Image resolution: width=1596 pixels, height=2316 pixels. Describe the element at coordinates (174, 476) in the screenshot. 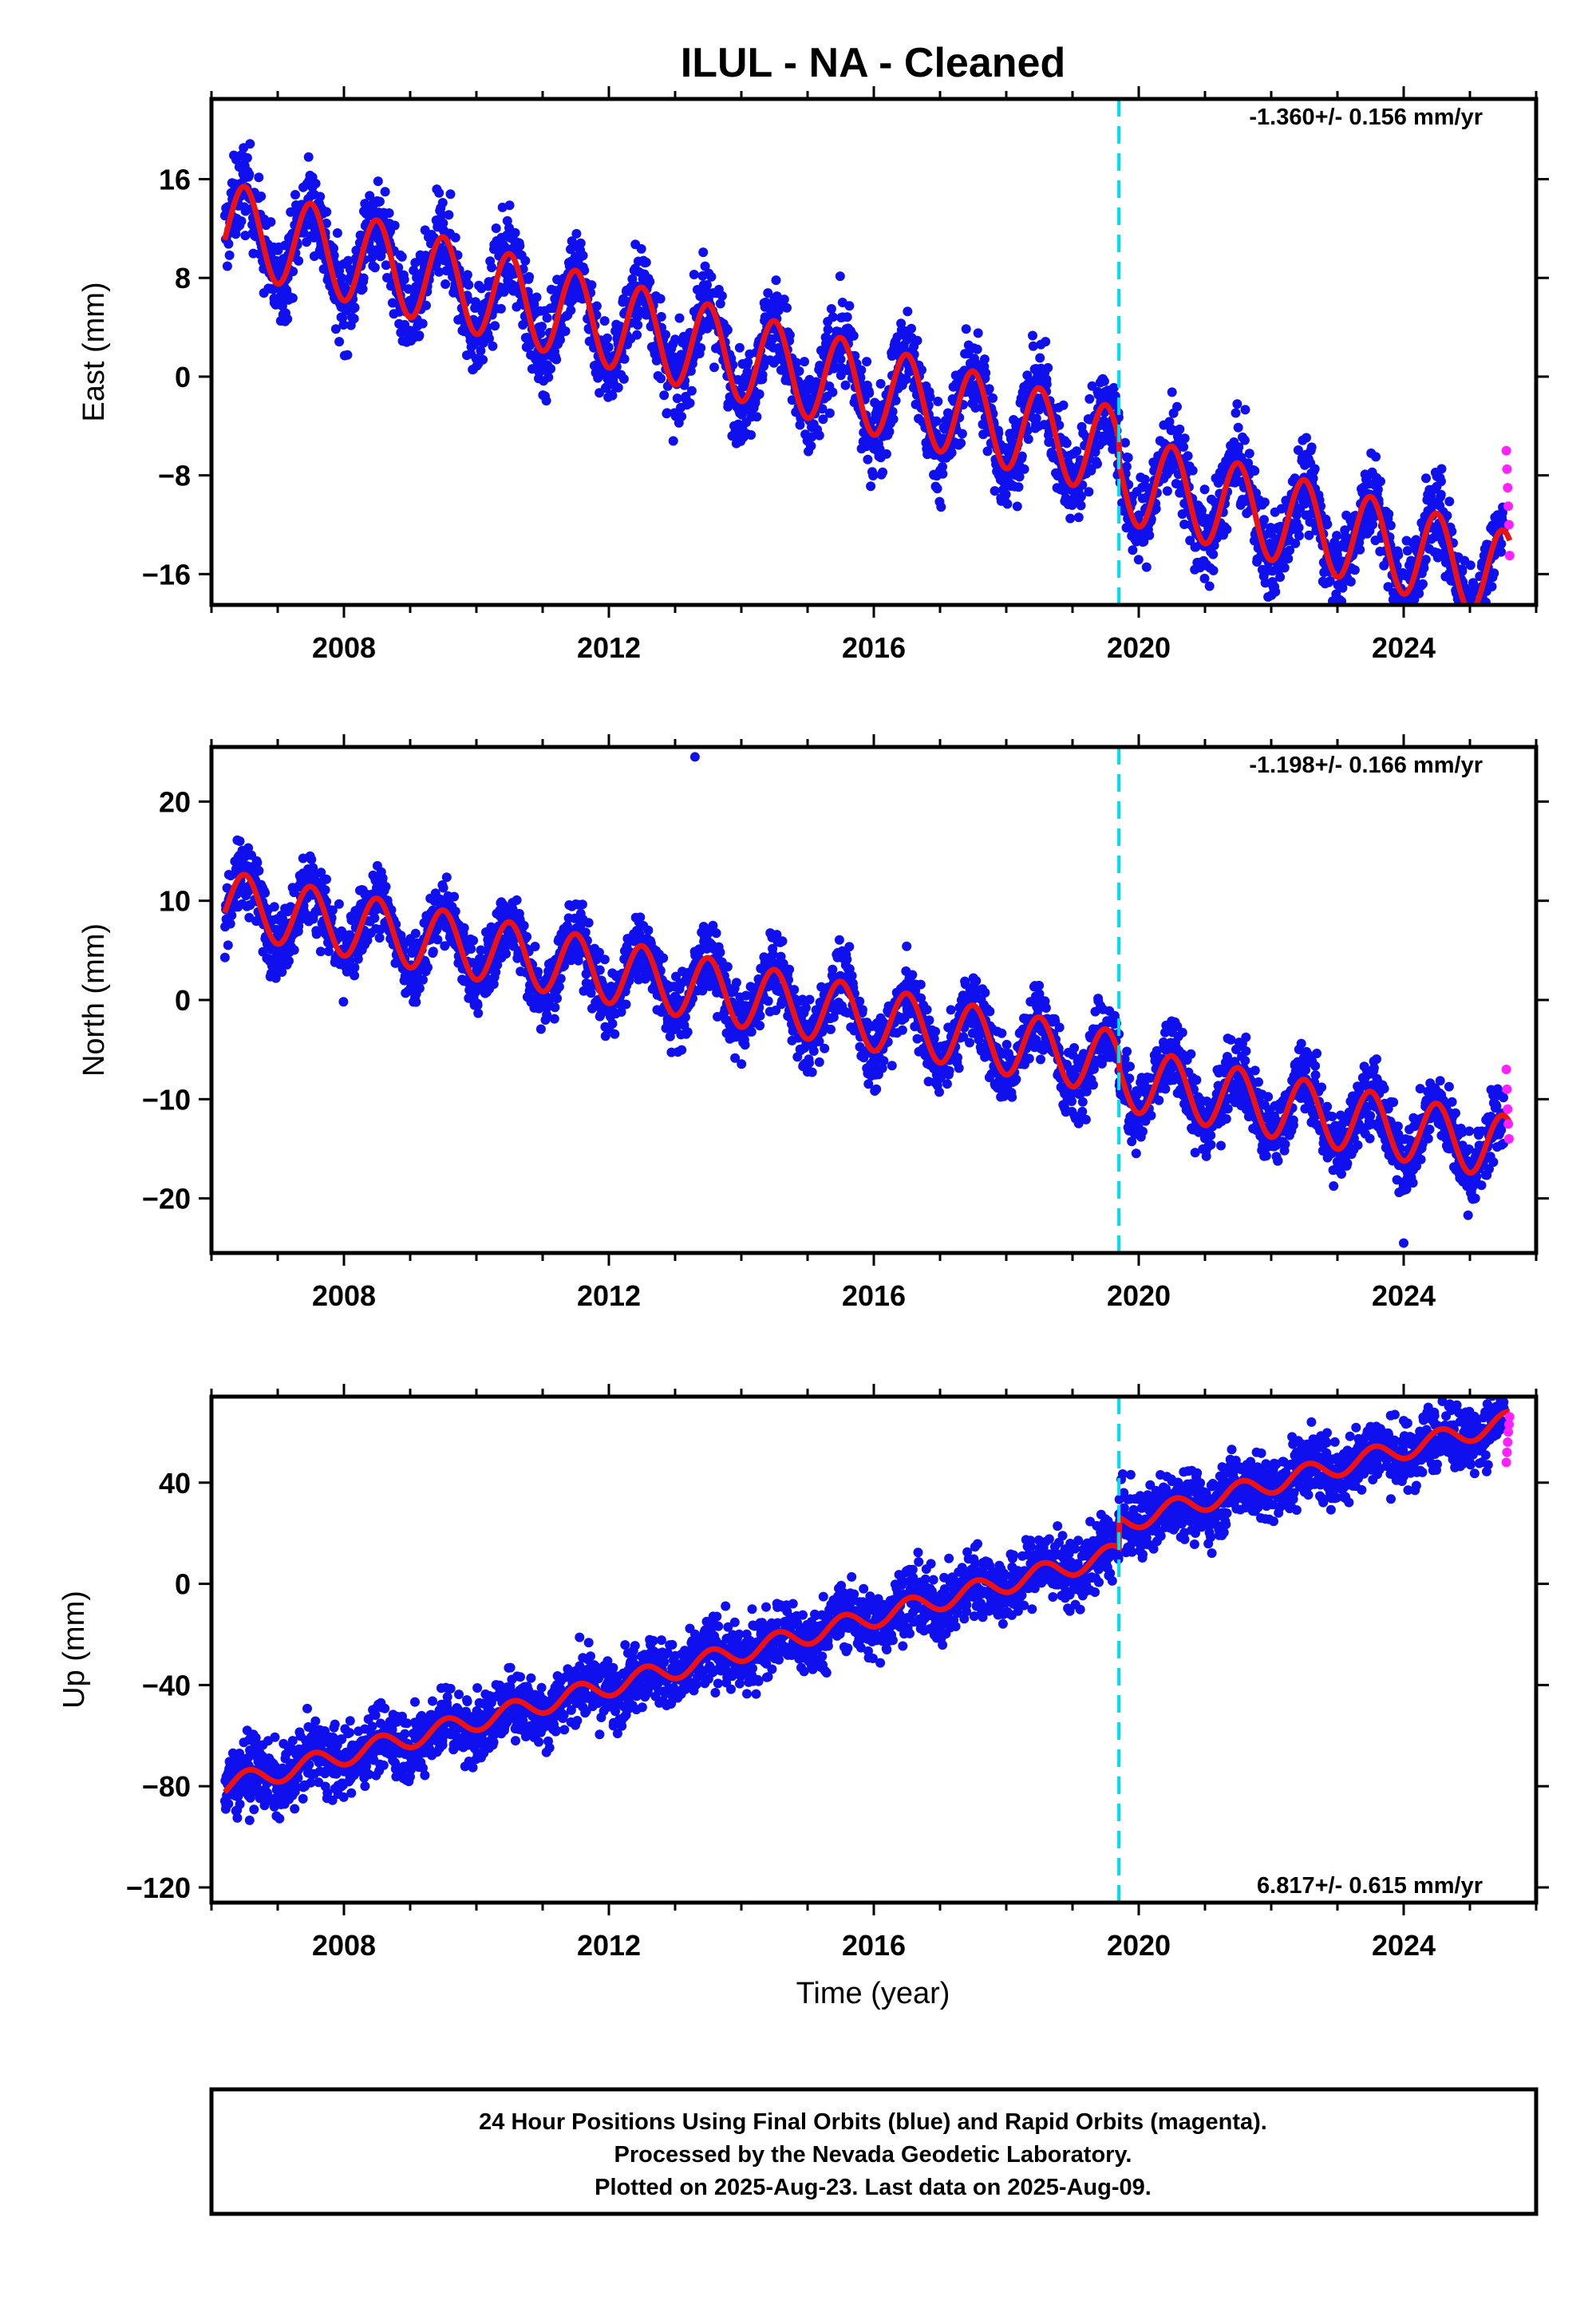

I see `east-y-tick-label: −8` at that location.